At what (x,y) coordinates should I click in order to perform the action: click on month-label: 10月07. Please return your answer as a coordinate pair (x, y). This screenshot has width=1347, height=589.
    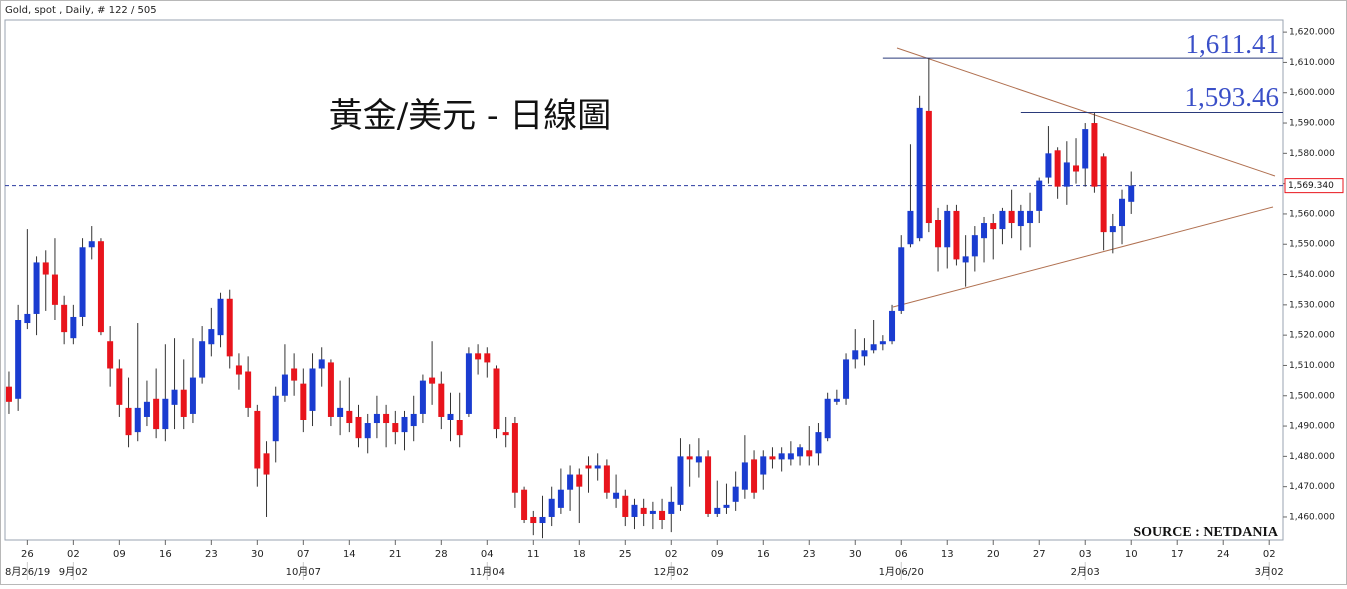
    Looking at the image, I should click on (303, 572).